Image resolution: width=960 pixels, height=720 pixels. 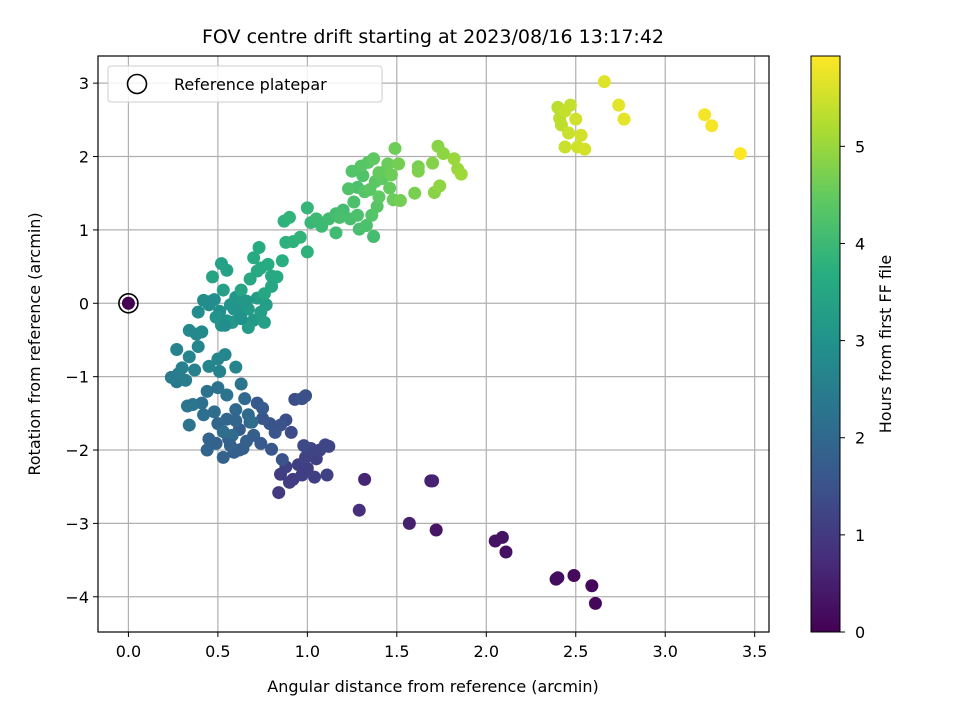 What do you see at coordinates (84, 230) in the screenshot?
I see `y-tick-label: 1` at bounding box center [84, 230].